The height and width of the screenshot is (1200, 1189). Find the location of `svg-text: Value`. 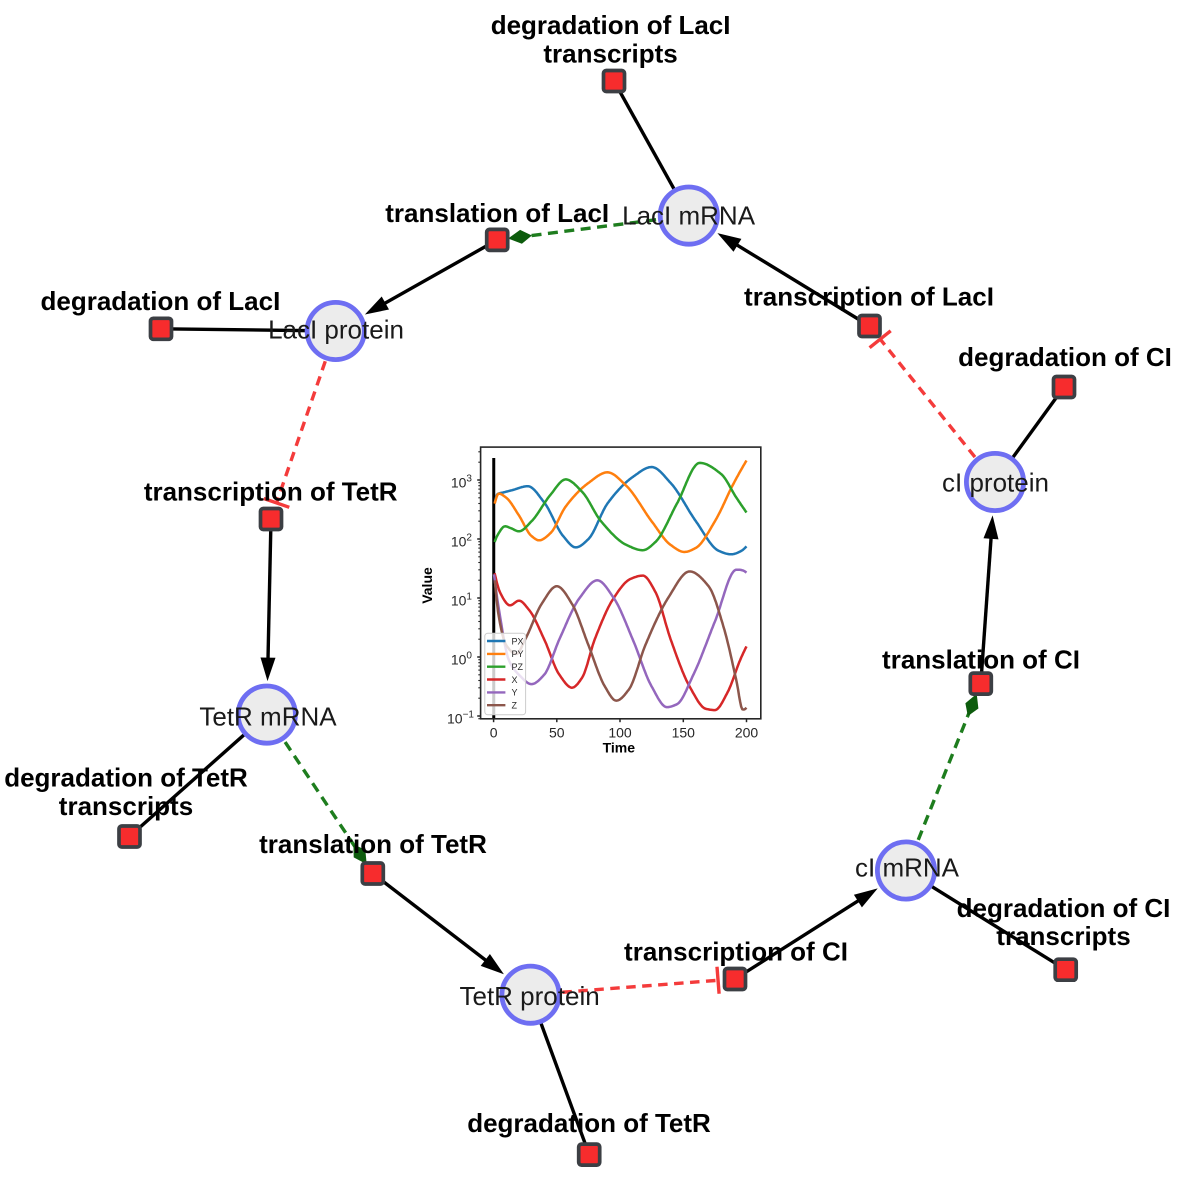

svg-text: Value is located at coordinates (427, 585).